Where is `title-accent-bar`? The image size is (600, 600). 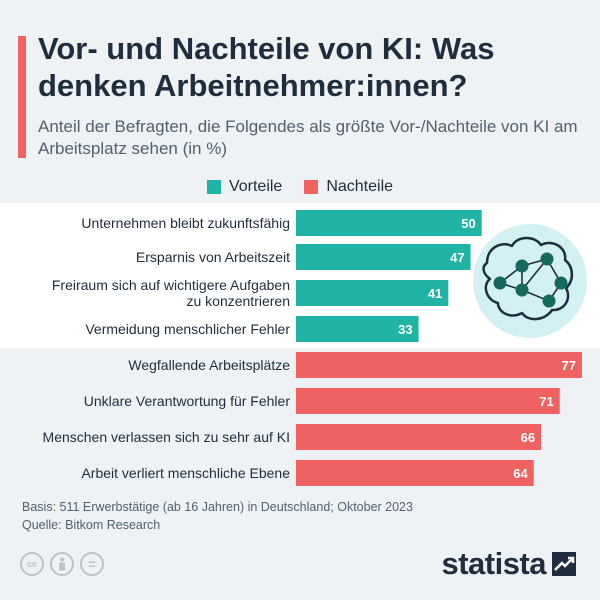 title-accent-bar is located at coordinates (22, 97).